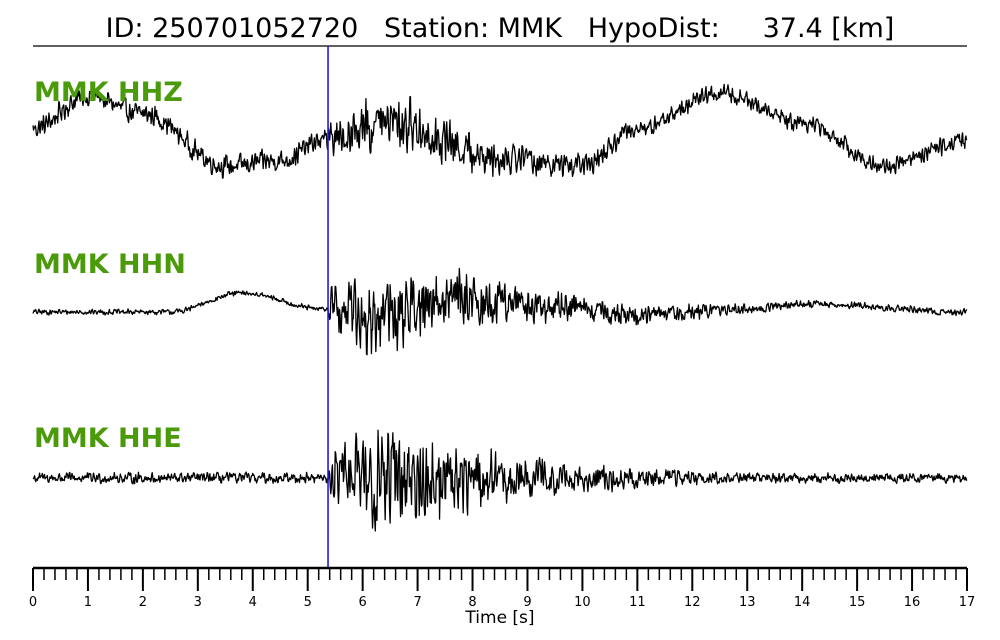 Image resolution: width=1000 pixels, height=640 pixels. Describe the element at coordinates (802, 602) in the screenshot. I see `x-tick-label: 14` at that location.